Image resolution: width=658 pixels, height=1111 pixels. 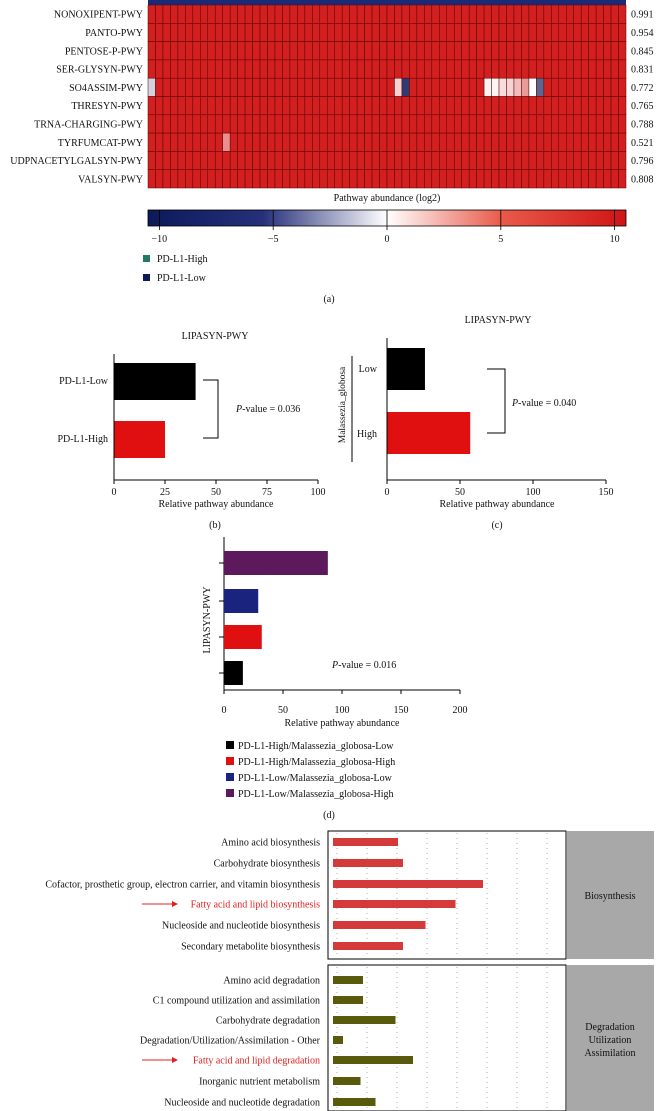 I want to click on highlight-arrowhead, so click(x=175, y=904).